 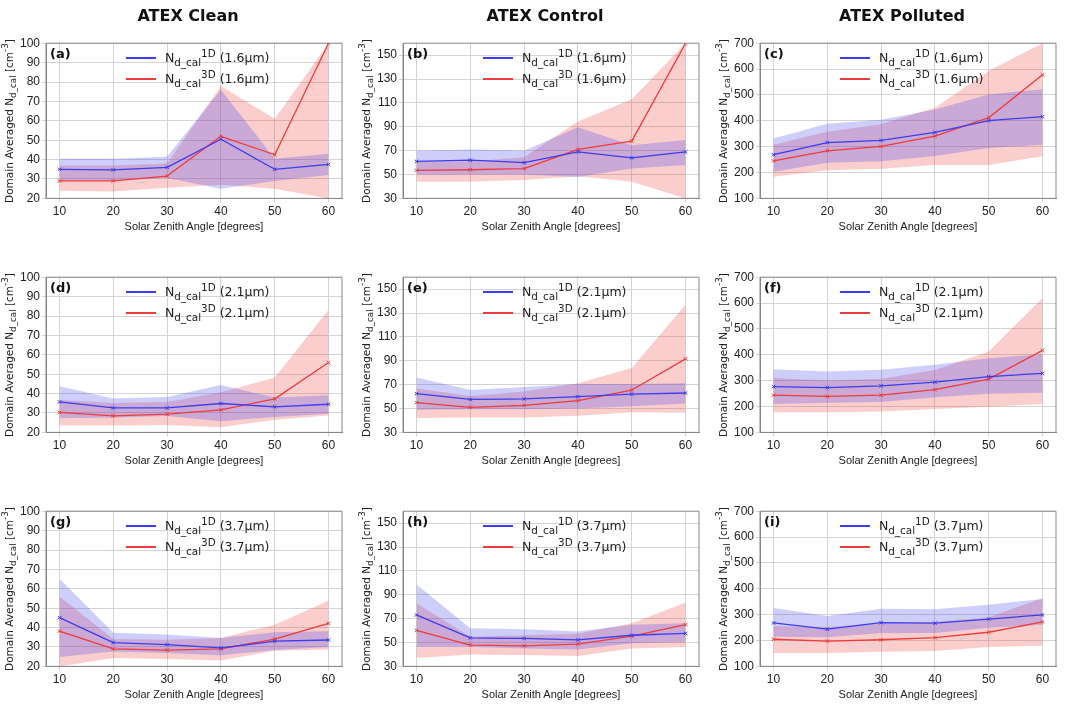 What do you see at coordinates (417, 288) in the screenshot?
I see `annotation: (e)` at bounding box center [417, 288].